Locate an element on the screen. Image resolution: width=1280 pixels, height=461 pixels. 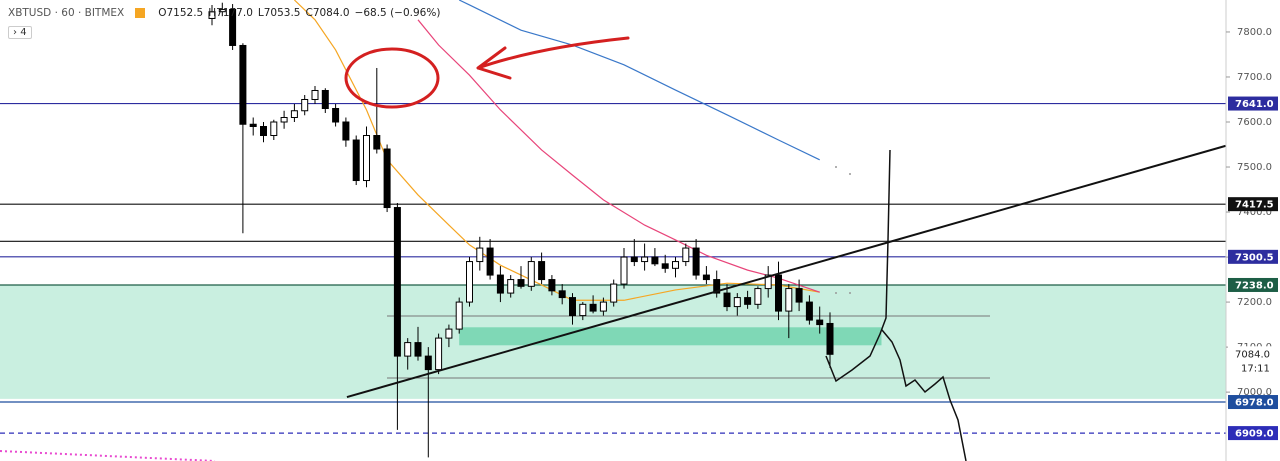
y-tick-label: 7800.0 is located at coordinates (1254, 32).